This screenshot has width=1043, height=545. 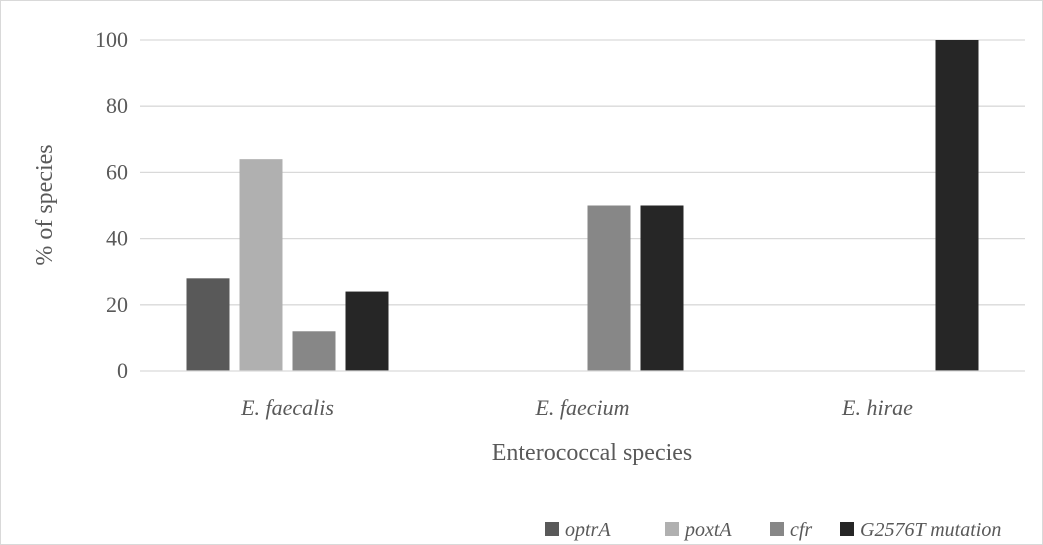 What do you see at coordinates (287, 407) in the screenshot?
I see `category-label: E. faecalis` at bounding box center [287, 407].